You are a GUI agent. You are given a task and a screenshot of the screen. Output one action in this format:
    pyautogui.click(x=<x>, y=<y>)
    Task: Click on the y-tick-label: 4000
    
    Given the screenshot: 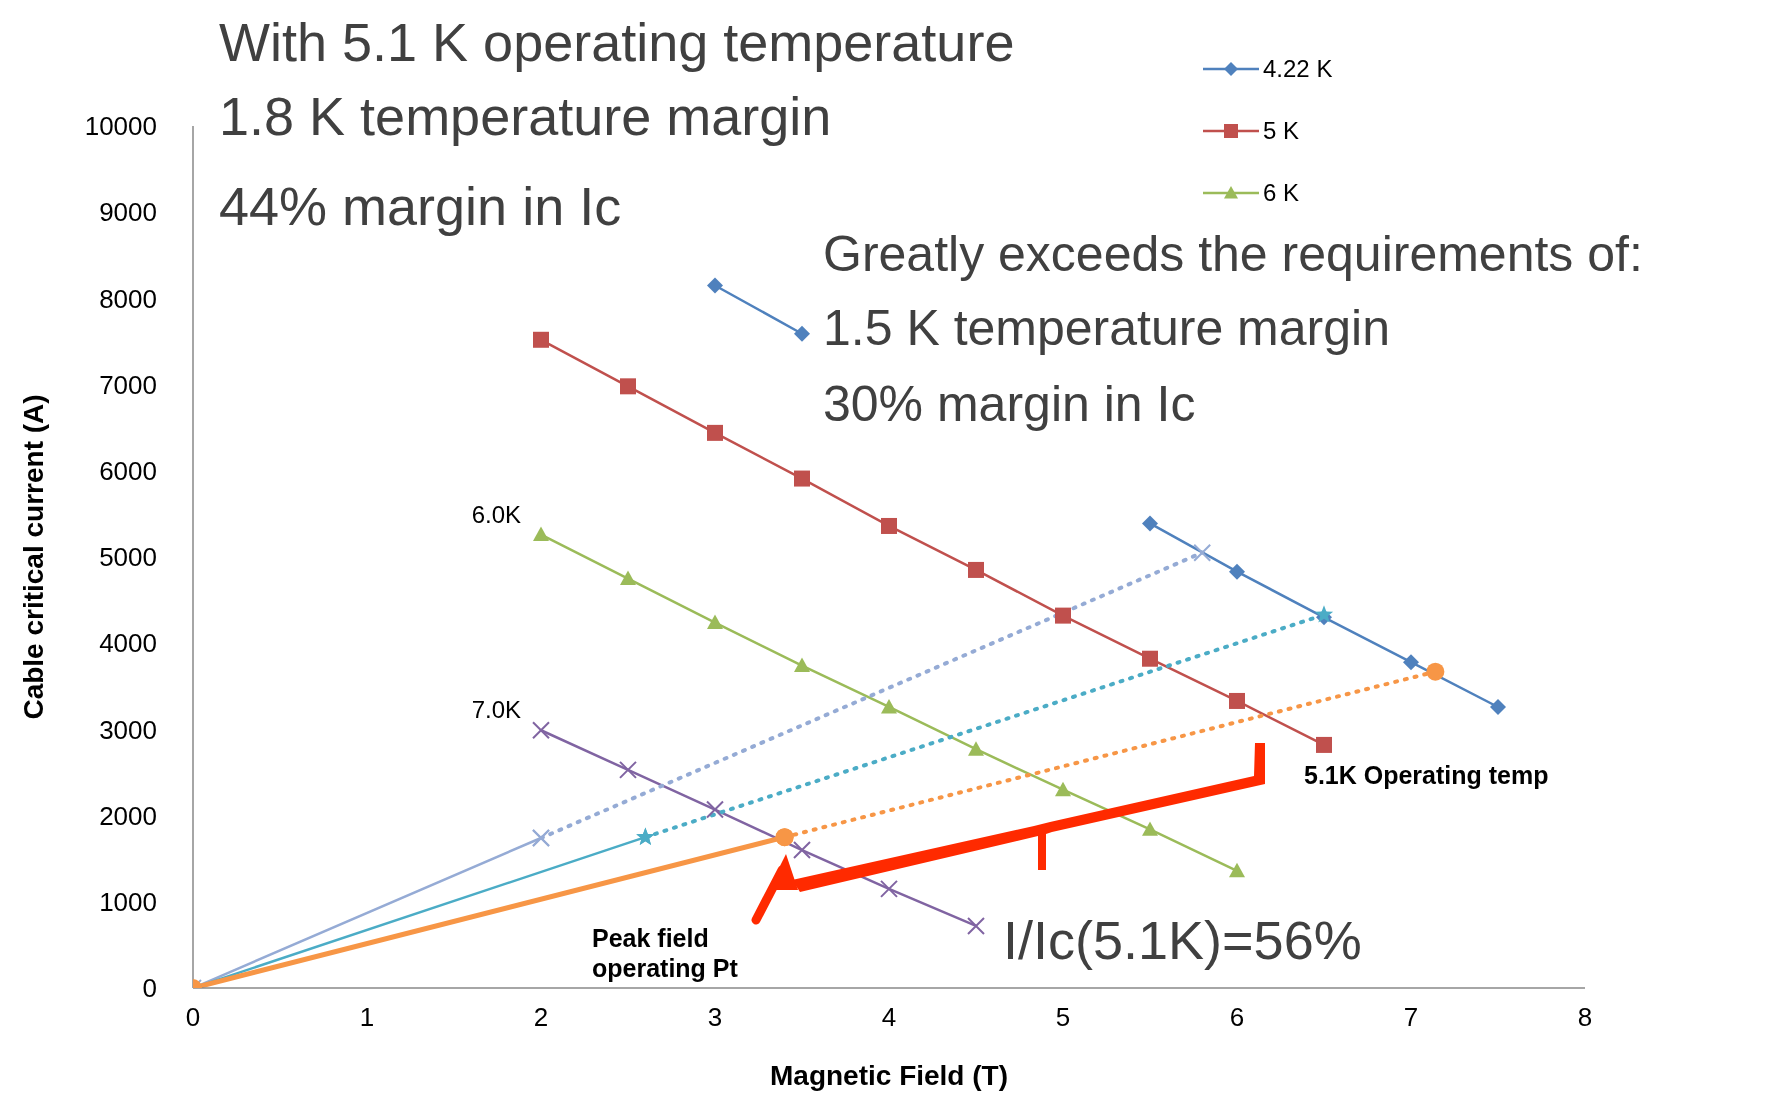 What is the action you would take?
    pyautogui.click(x=128, y=643)
    